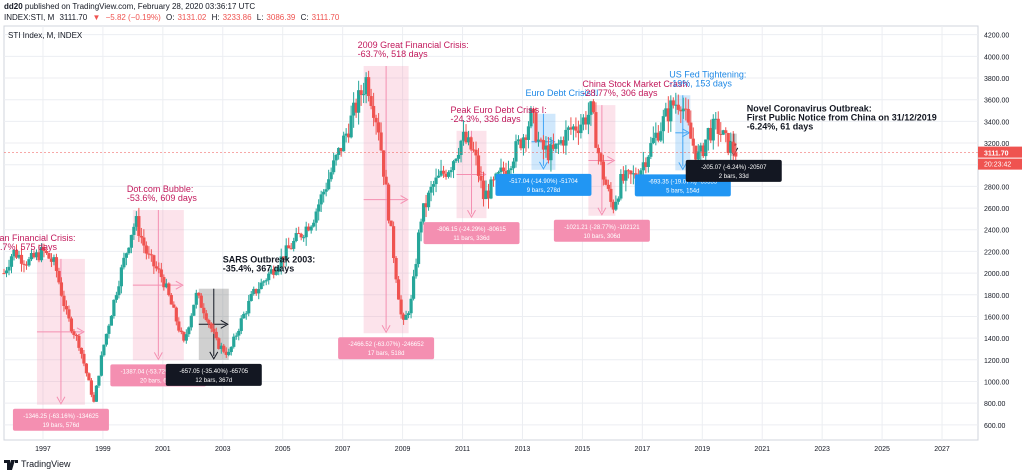  What do you see at coordinates (259, 269) in the screenshot?
I see `annotation-detail: -35.4%, 367 days` at bounding box center [259, 269].